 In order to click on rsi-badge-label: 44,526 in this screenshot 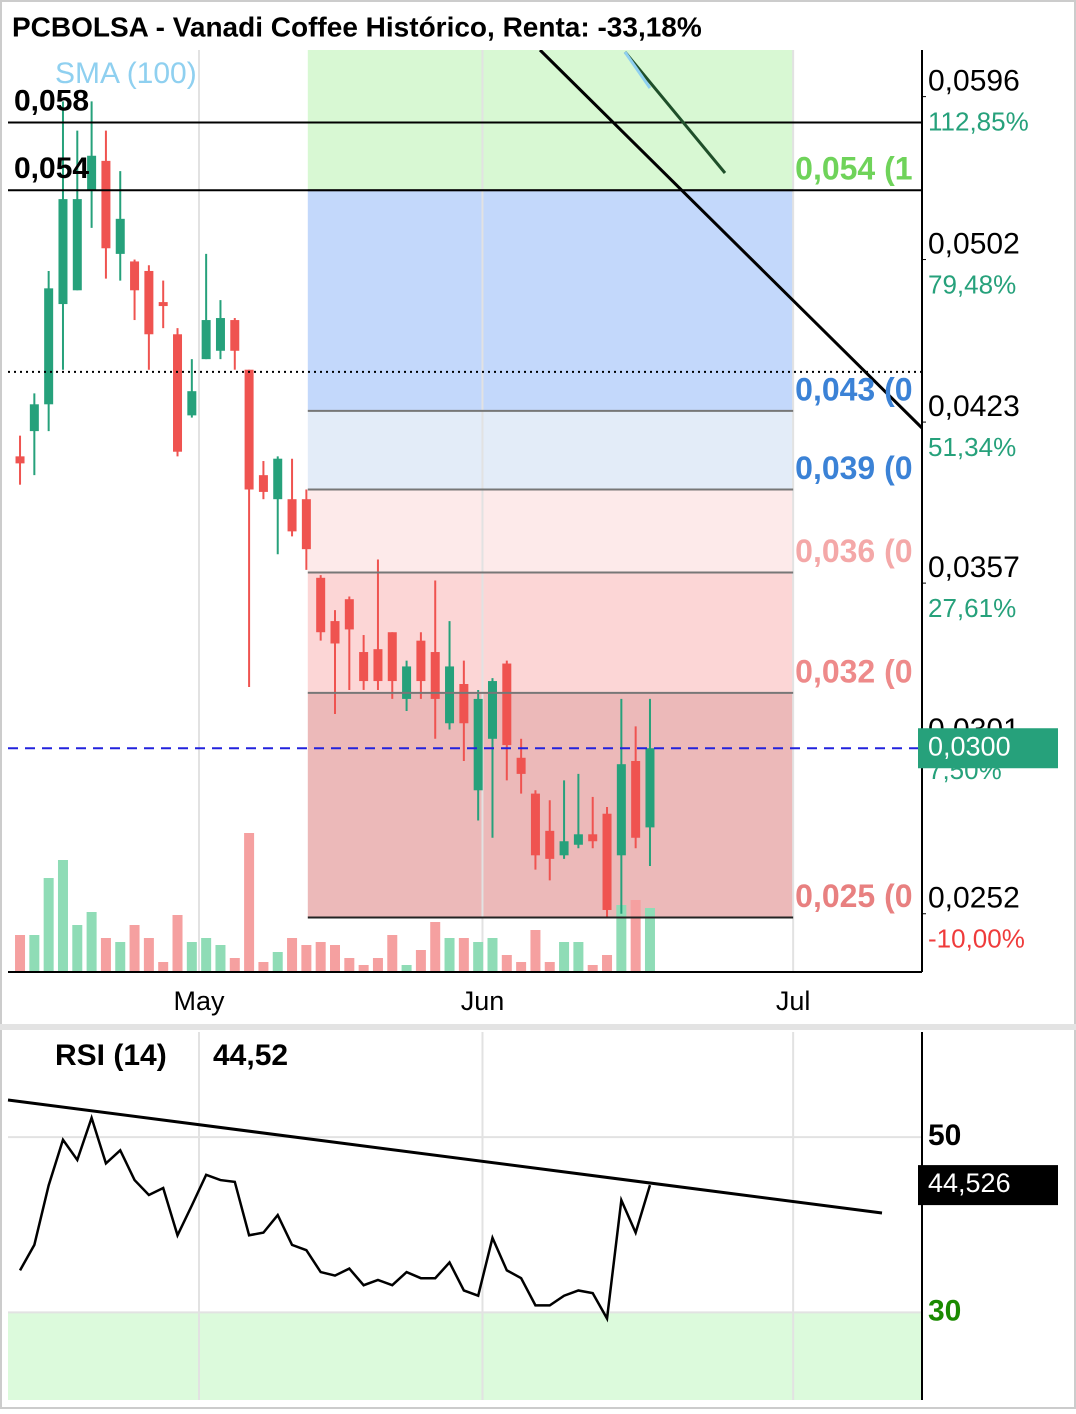, I will do `click(969, 1183)`.